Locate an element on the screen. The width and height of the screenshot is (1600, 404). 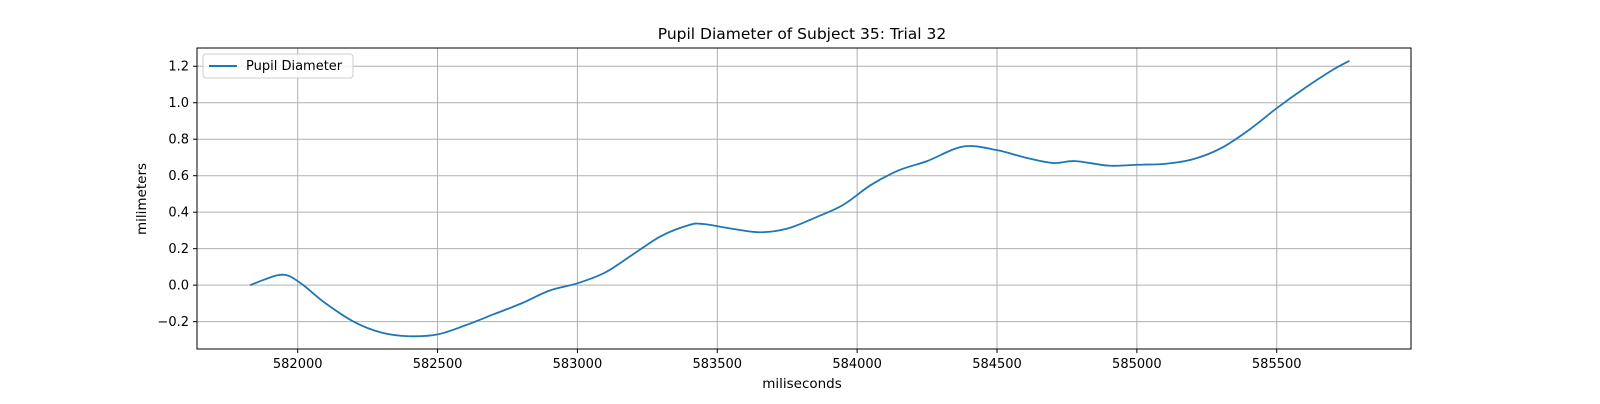
legend-box is located at coordinates (278, 66).